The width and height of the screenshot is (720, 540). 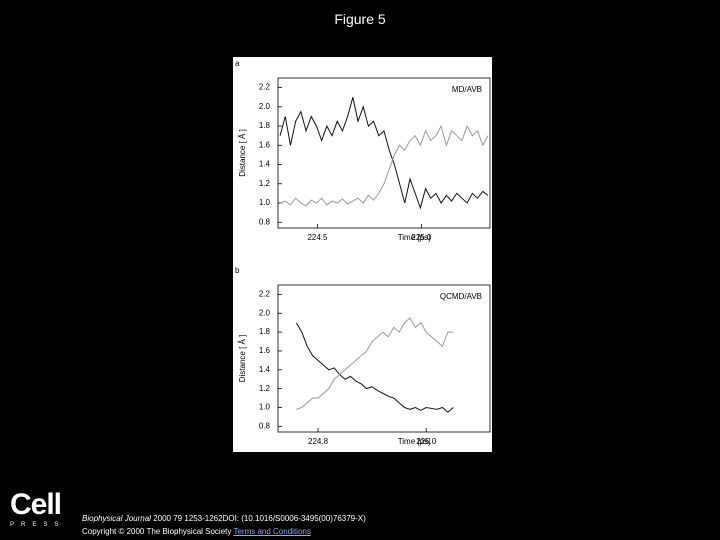 What do you see at coordinates (116, 518) in the screenshot?
I see `journal: Biophysical Journal` at bounding box center [116, 518].